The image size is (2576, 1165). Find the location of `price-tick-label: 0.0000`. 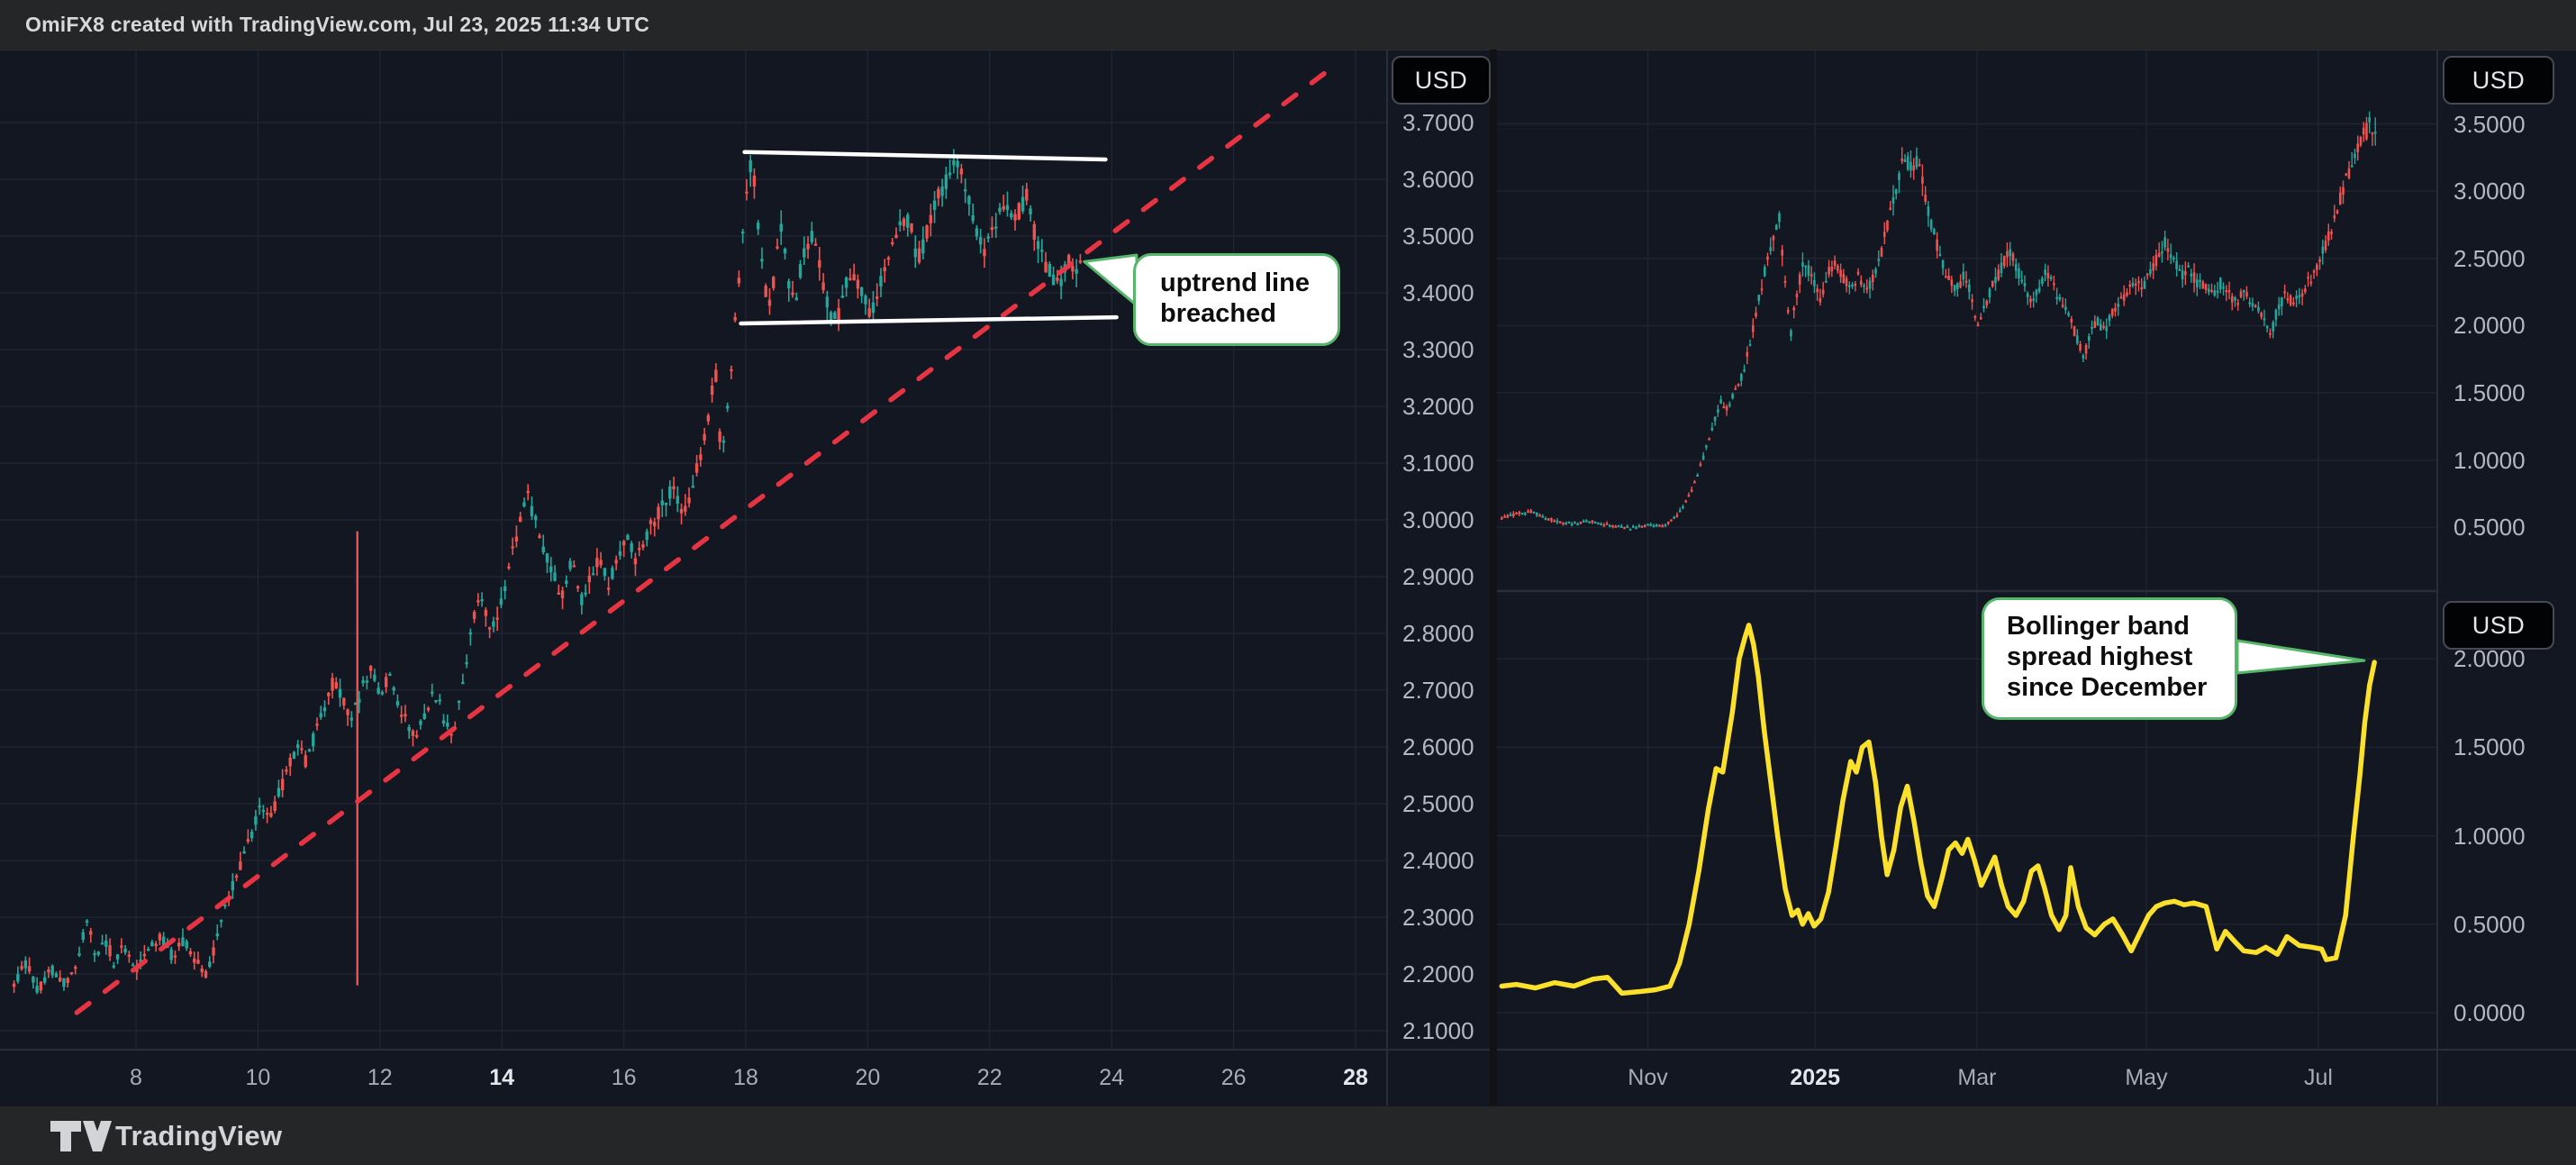

price-tick-label: 0.0000 is located at coordinates (2490, 1012).